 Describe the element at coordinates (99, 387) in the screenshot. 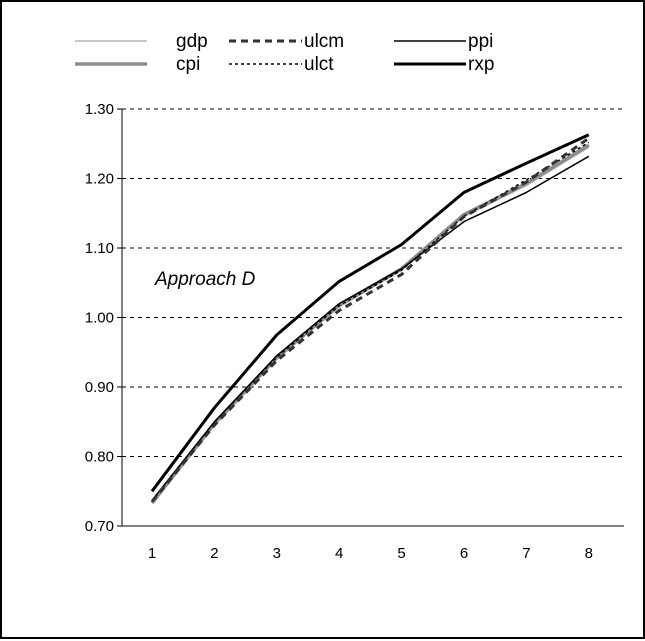

I see `y-tick-label: 0.90` at that location.